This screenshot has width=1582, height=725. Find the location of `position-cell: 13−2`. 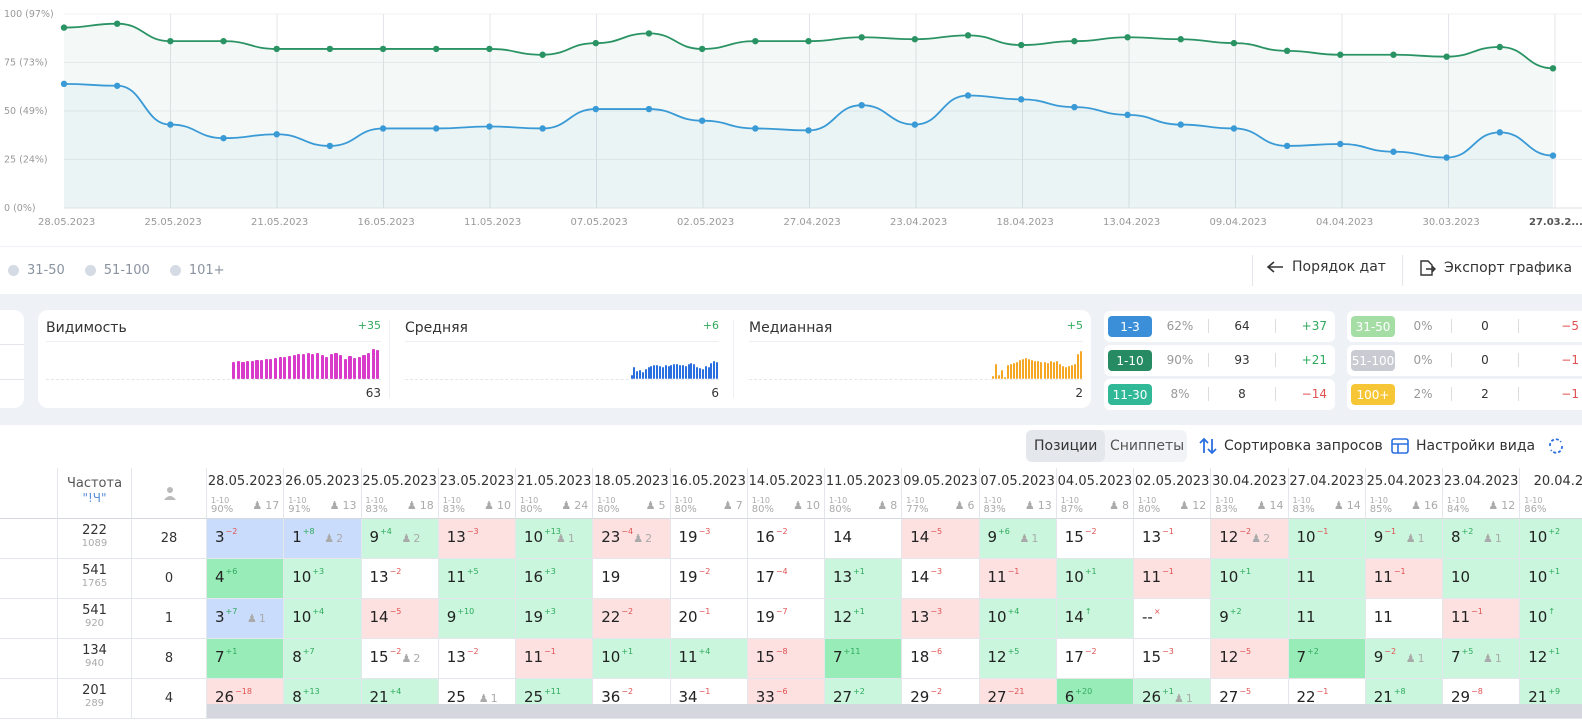

position-cell: 13−2 is located at coordinates (477, 659).